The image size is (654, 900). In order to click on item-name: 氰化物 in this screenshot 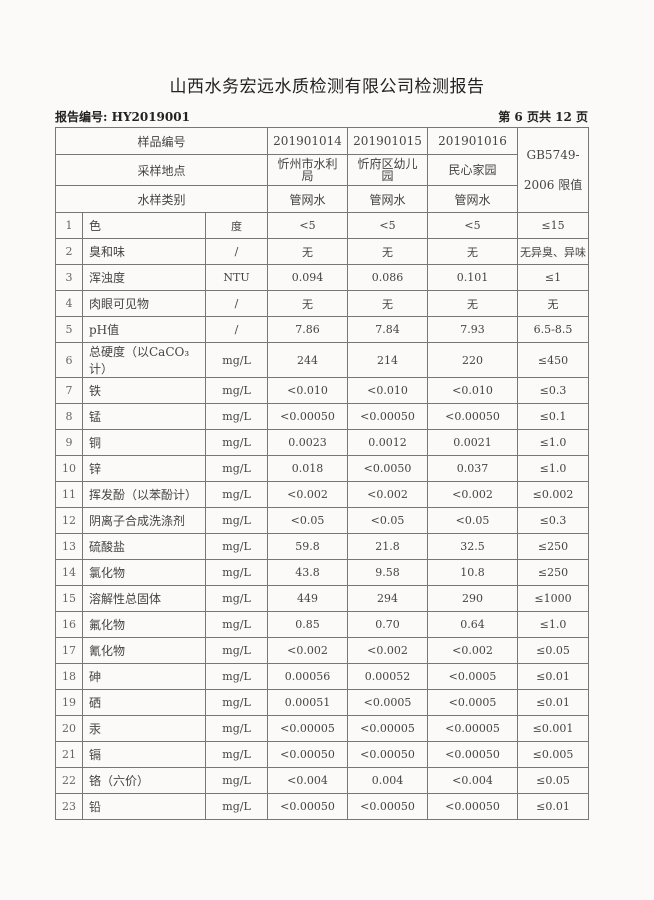, I will do `click(144, 650)`.